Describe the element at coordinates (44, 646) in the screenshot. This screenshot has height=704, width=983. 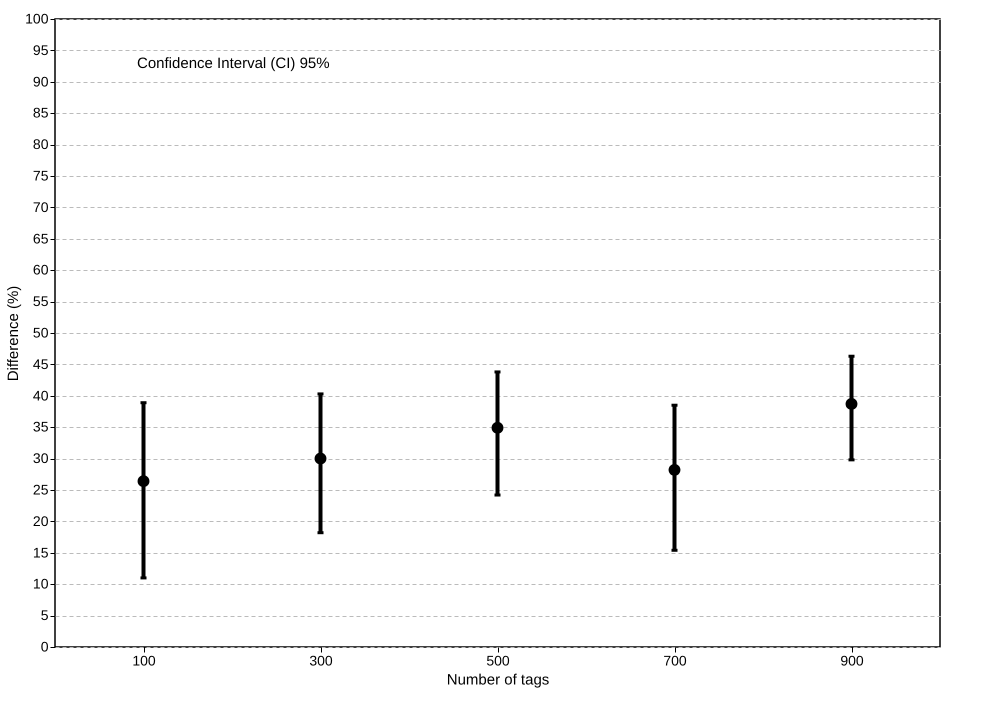
I see `y-tick-label: 0` at that location.